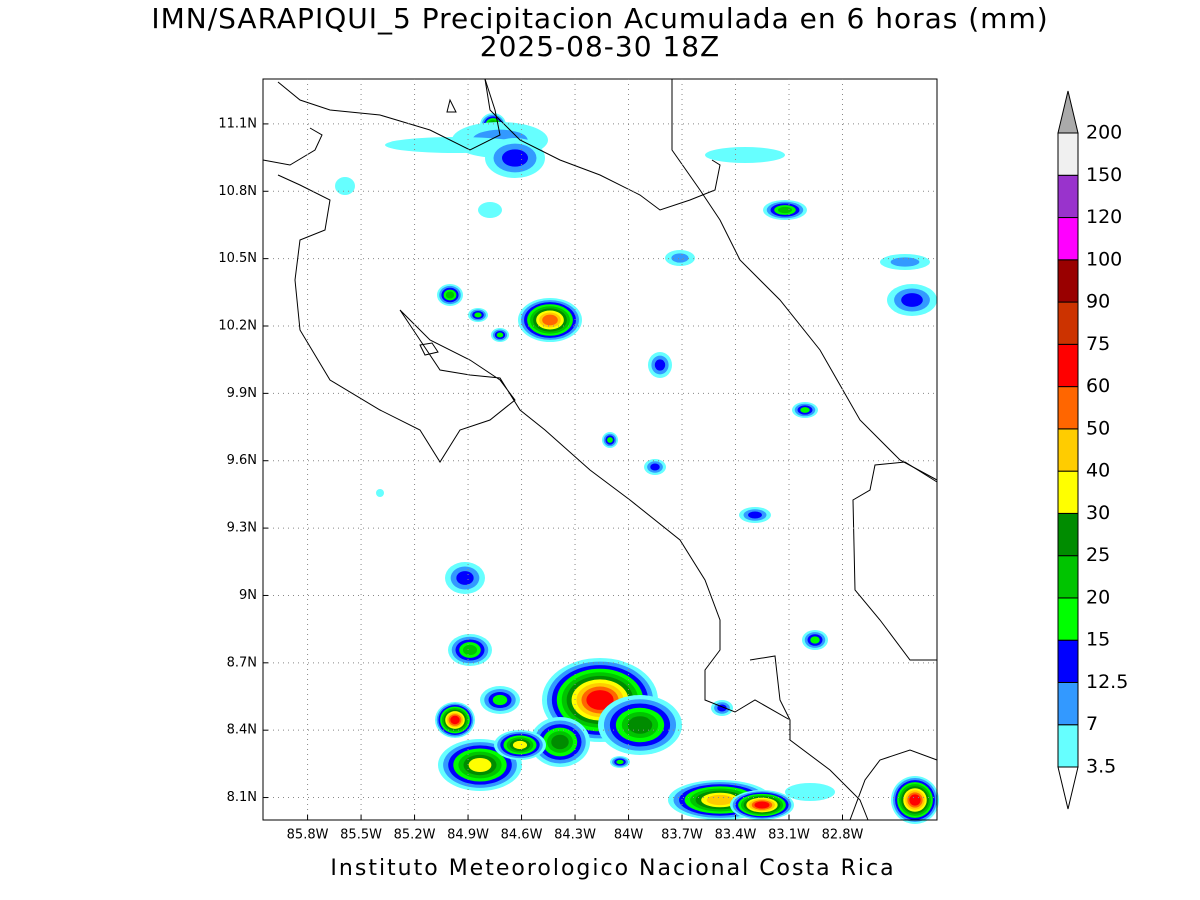 This screenshot has height=900, width=1200. I want to click on colorbar-label: 25, so click(1098, 555).